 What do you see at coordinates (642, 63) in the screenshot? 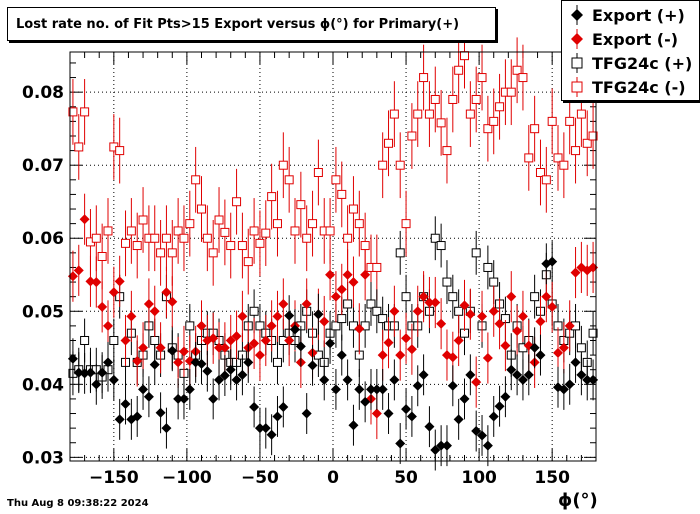
I see `legend-label: TFG24c (+)` at bounding box center [642, 63].